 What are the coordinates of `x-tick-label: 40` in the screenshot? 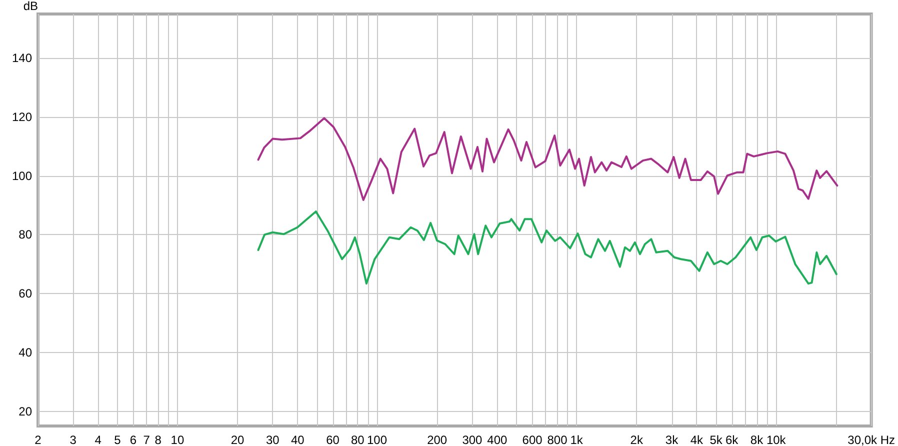 It's located at (297, 439).